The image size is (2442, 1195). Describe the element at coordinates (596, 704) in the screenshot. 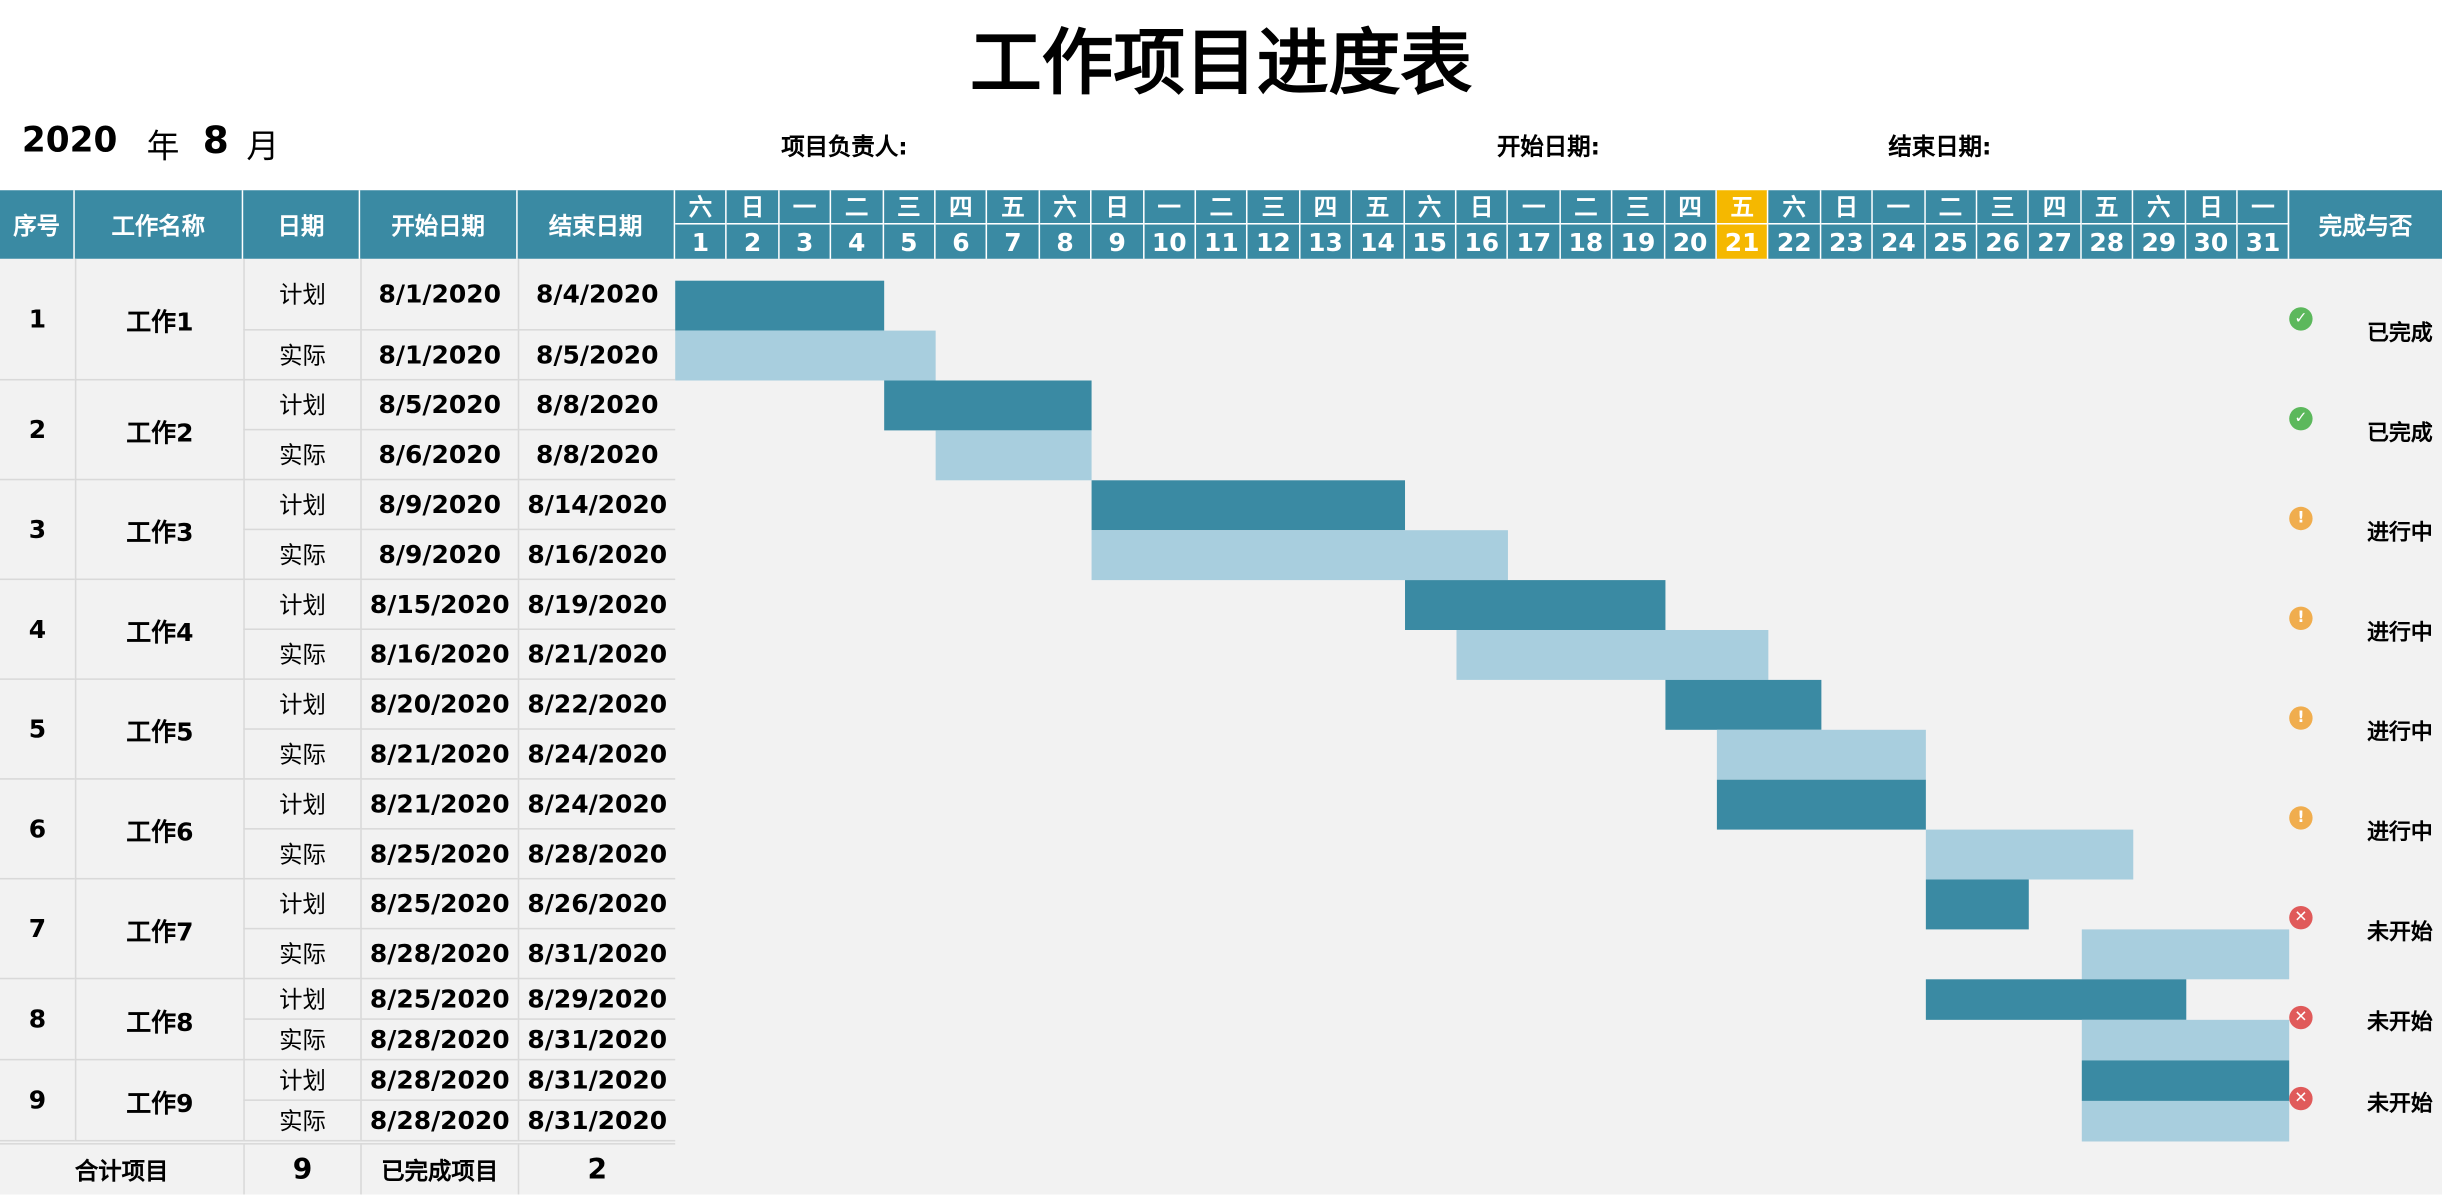

I see `plan-end-date: 8/22/2020` at that location.